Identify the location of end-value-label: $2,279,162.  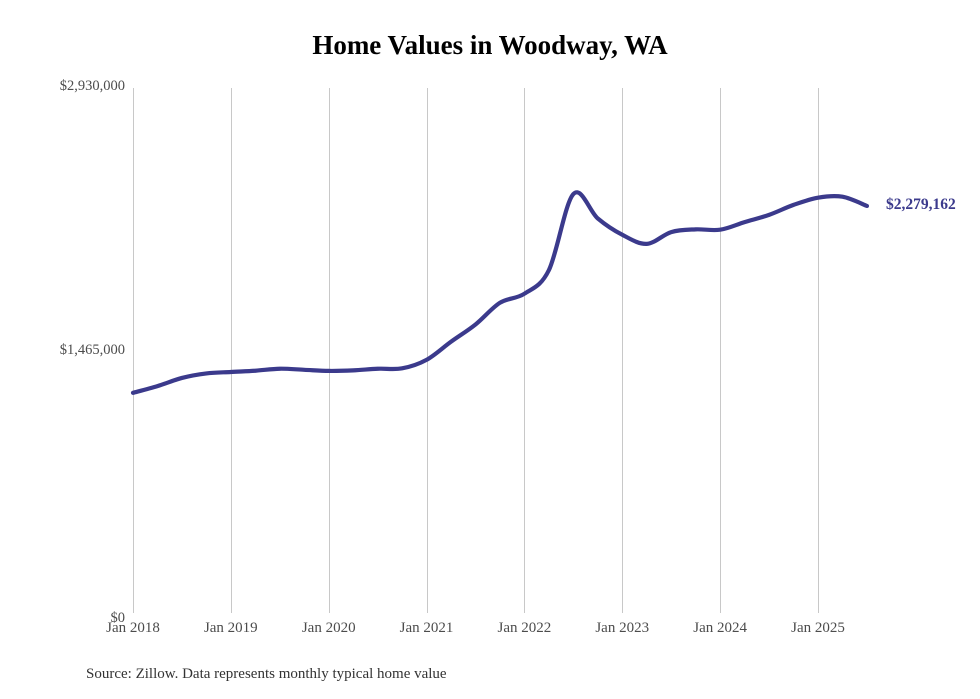
(921, 204).